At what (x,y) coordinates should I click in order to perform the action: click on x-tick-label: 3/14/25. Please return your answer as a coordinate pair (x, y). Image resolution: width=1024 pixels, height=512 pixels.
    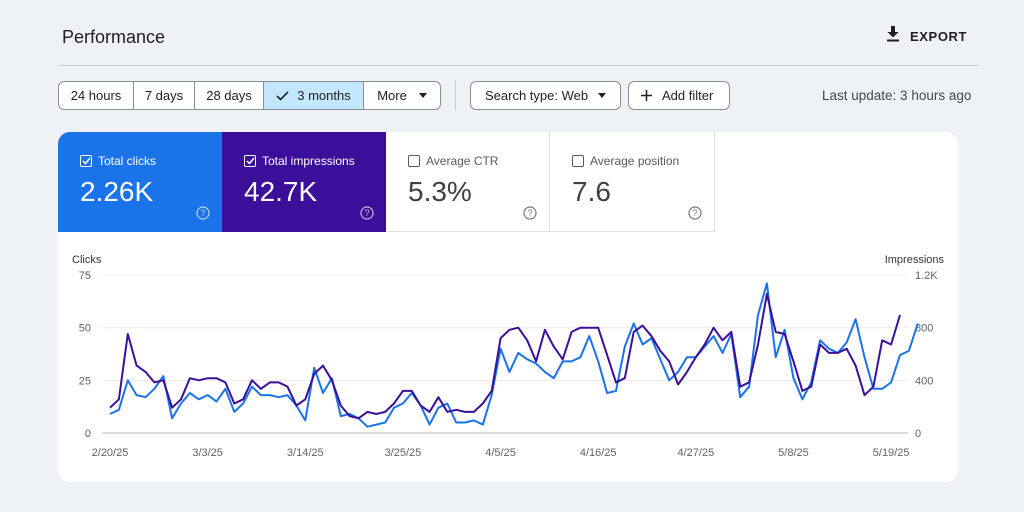
    Looking at the image, I should click on (305, 453).